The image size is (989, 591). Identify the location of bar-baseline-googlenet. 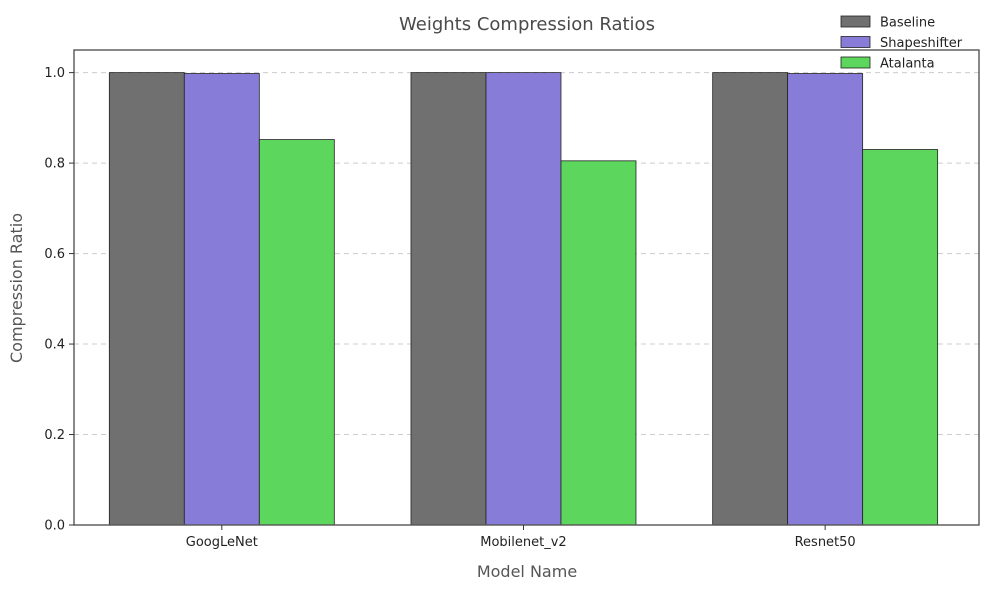
(146, 299).